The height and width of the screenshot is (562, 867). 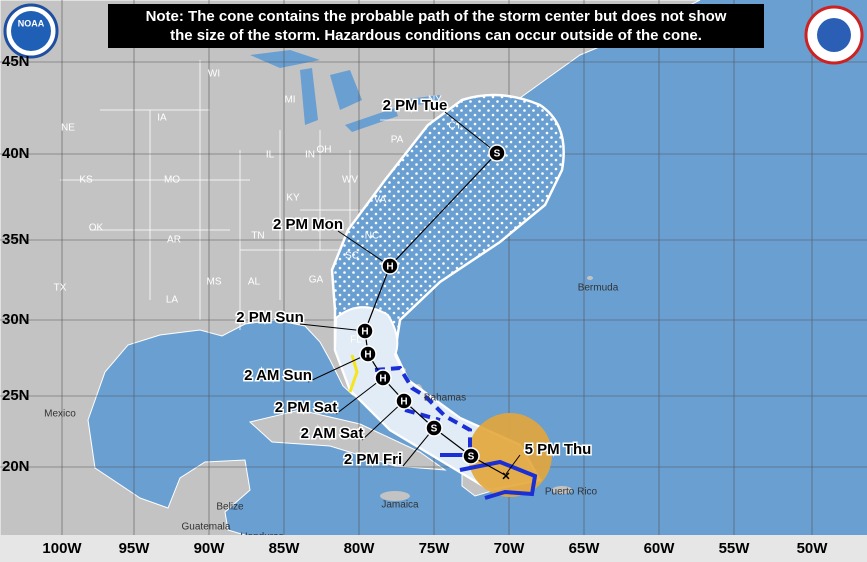 I want to click on place-label: Bermuda, so click(x=598, y=288).